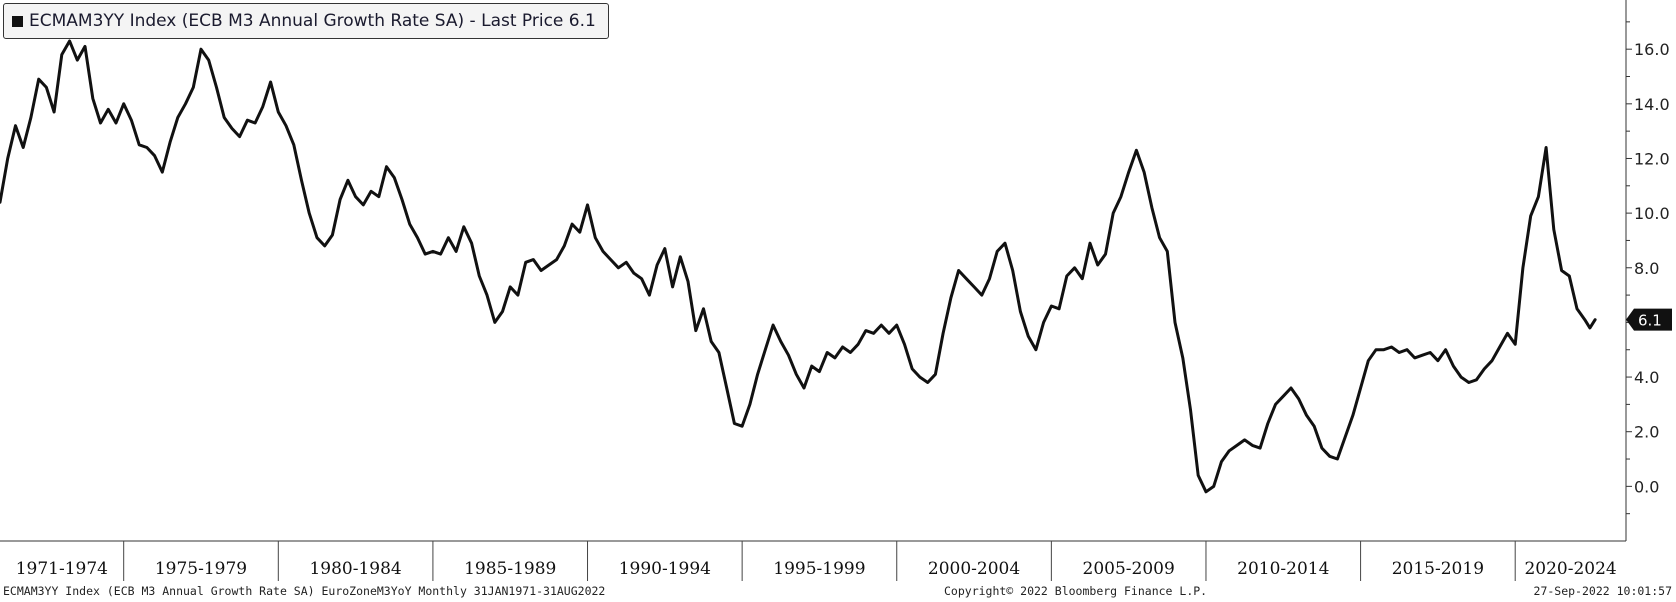 This screenshot has height=602, width=1676. What do you see at coordinates (1652, 104) in the screenshot?
I see `y-tick-label: 14.0` at bounding box center [1652, 104].